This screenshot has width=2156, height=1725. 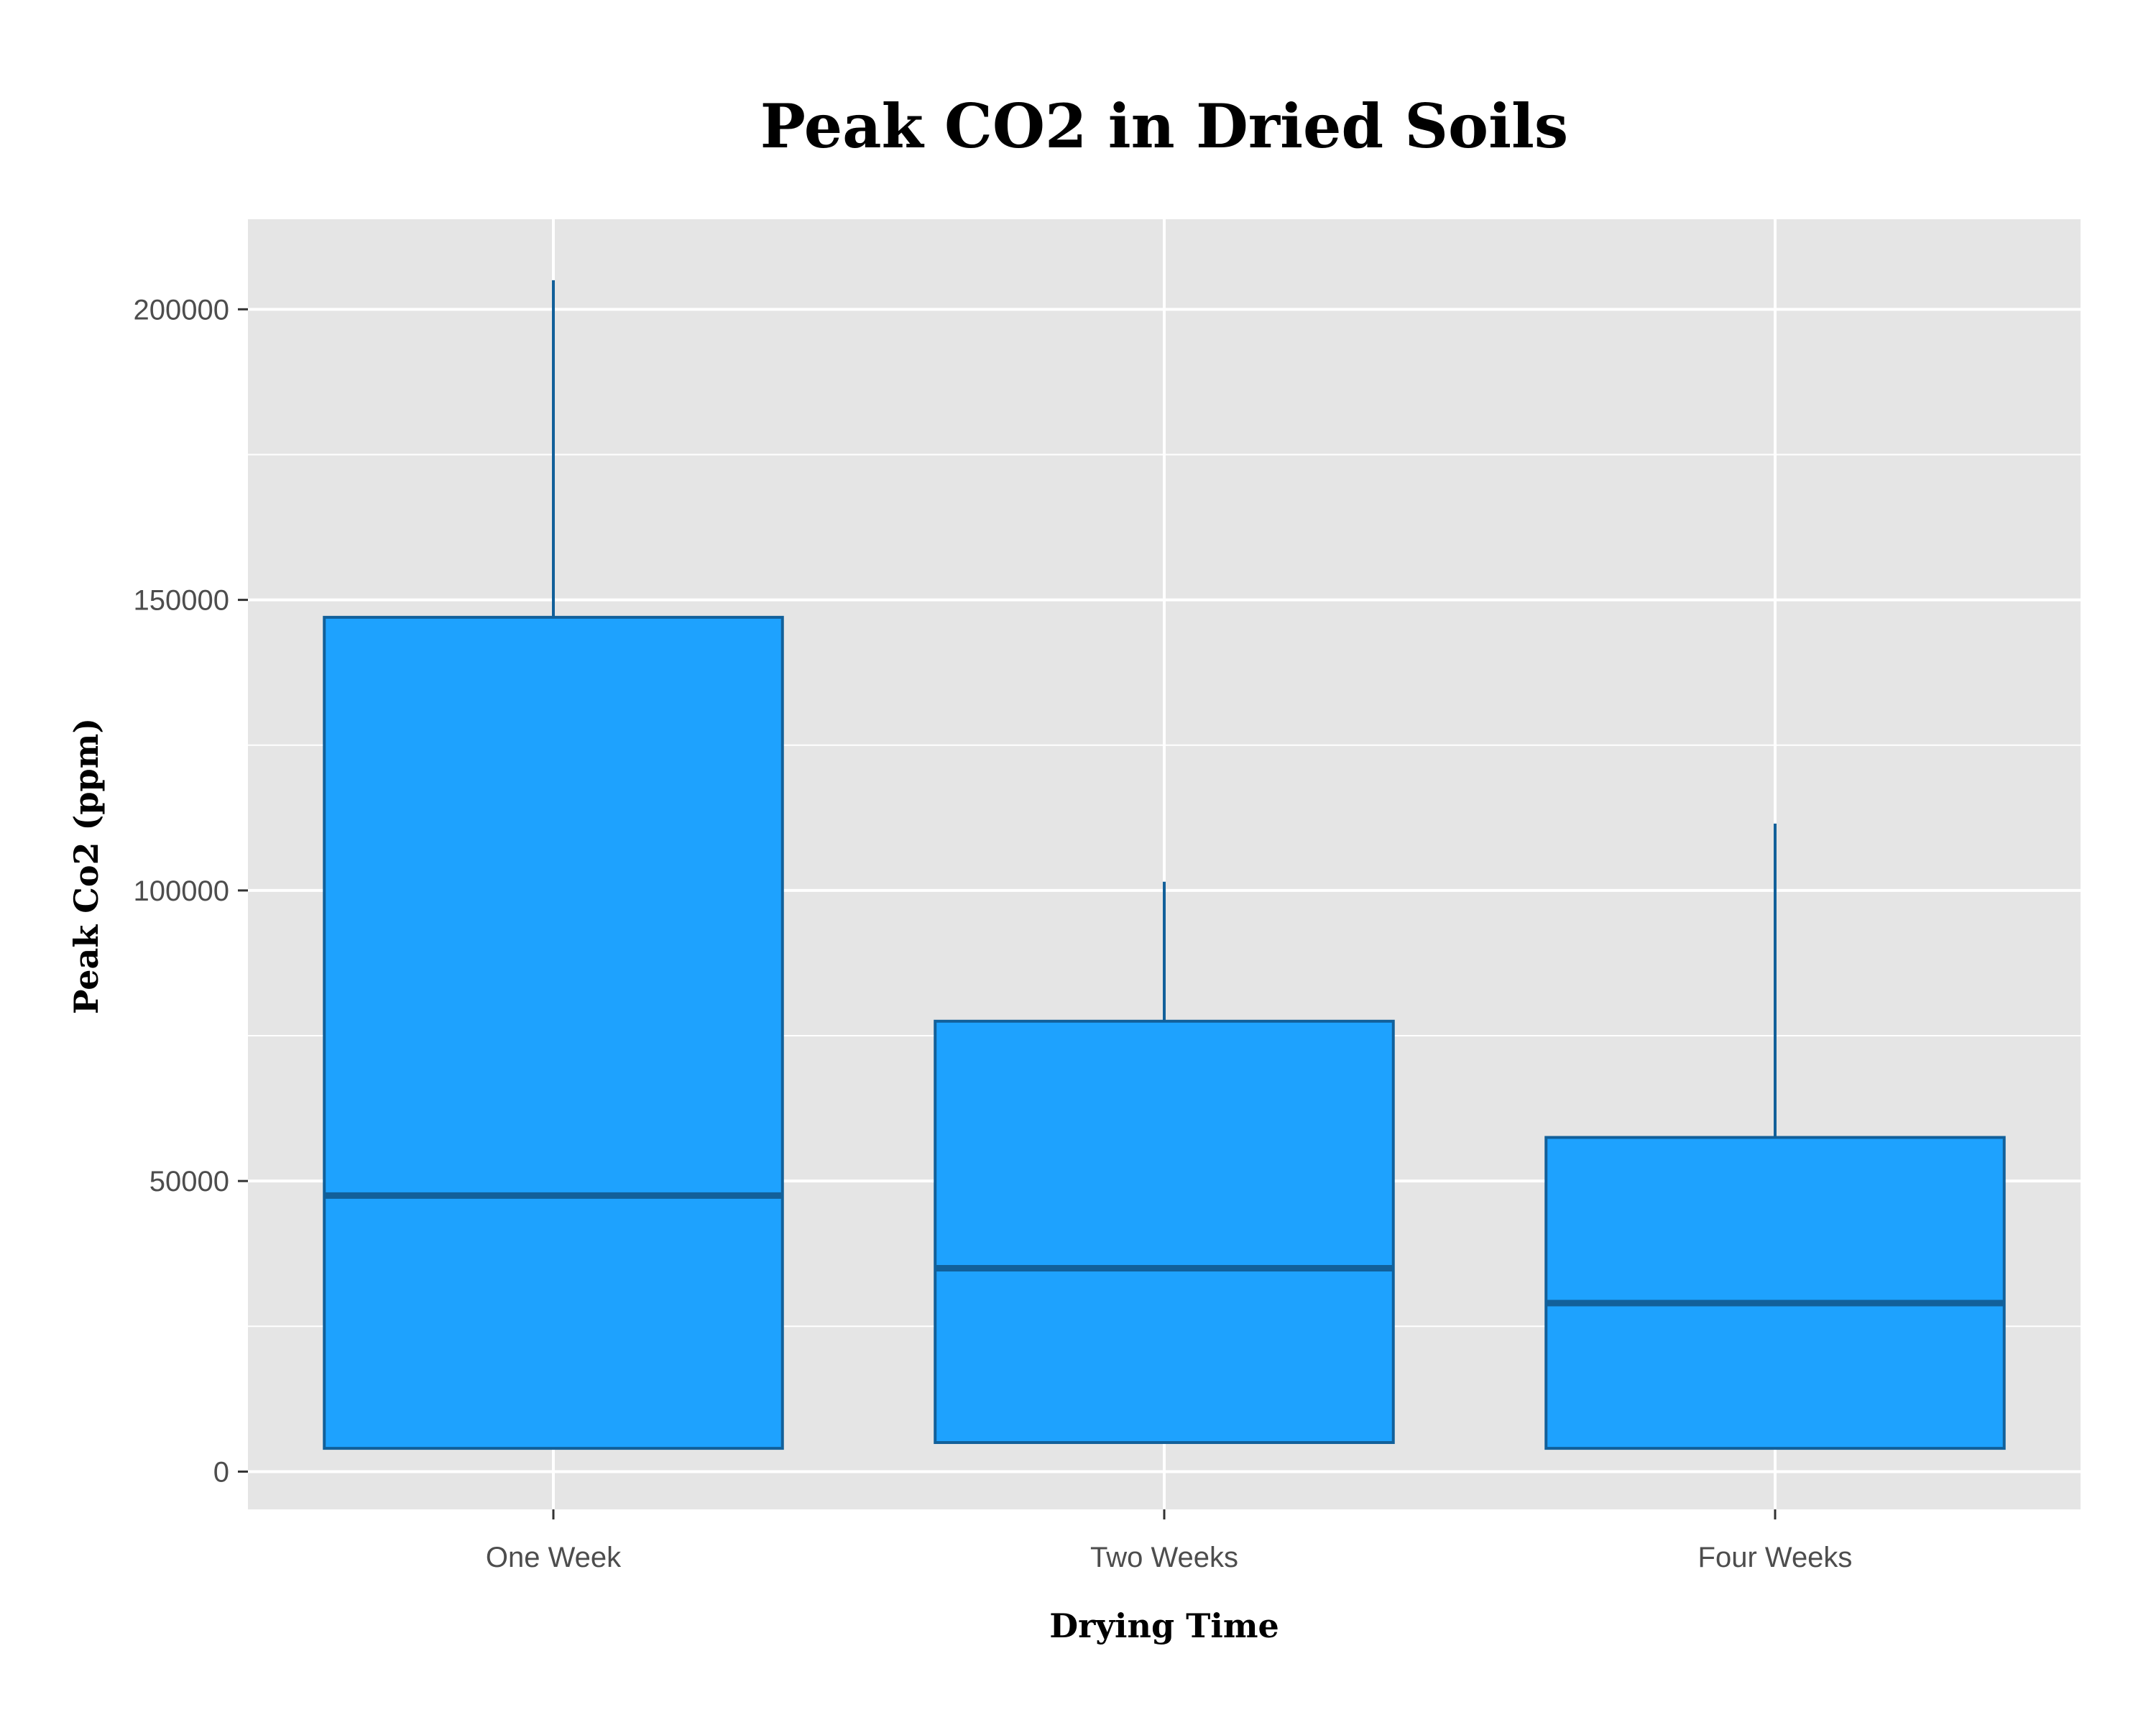 What do you see at coordinates (182, 891) in the screenshot?
I see `y-tick-label: 100000` at bounding box center [182, 891].